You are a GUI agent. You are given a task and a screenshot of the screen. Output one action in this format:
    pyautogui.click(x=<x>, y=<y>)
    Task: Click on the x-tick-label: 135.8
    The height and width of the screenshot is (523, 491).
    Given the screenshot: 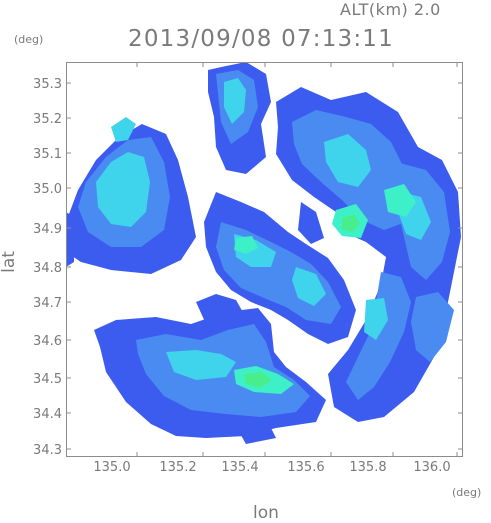 What is the action you would take?
    pyautogui.click(x=368, y=467)
    